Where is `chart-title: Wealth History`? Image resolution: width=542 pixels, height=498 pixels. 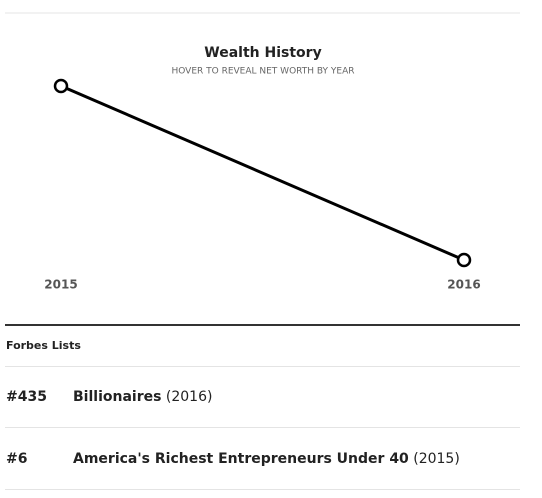 chart-title: Wealth History is located at coordinates (262, 53).